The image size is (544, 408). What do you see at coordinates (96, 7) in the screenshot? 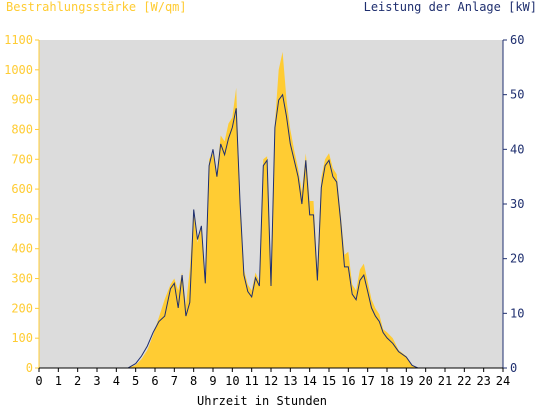
I see `left-axis-title: Bestrahlungsstärke [W/qm]` at bounding box center [96, 7].